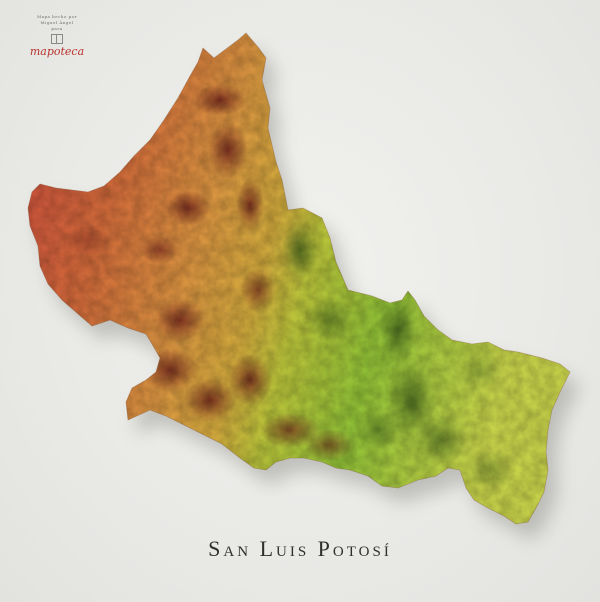 Image resolution: width=600 pixels, height=602 pixels. Describe the element at coordinates (57, 39) in the screenshot. I see `mapoteca-logo-icon` at that location.